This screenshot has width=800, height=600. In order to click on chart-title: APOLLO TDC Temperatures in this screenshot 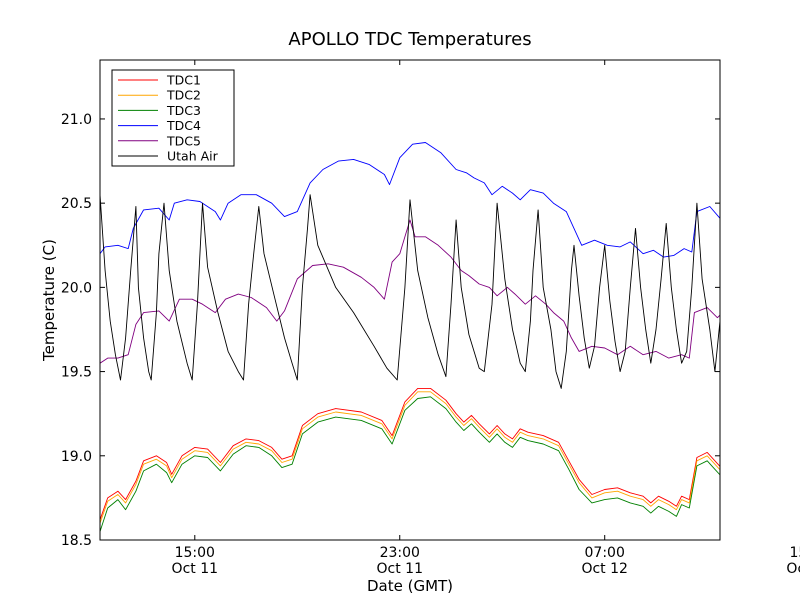, I will do `click(409, 39)`.